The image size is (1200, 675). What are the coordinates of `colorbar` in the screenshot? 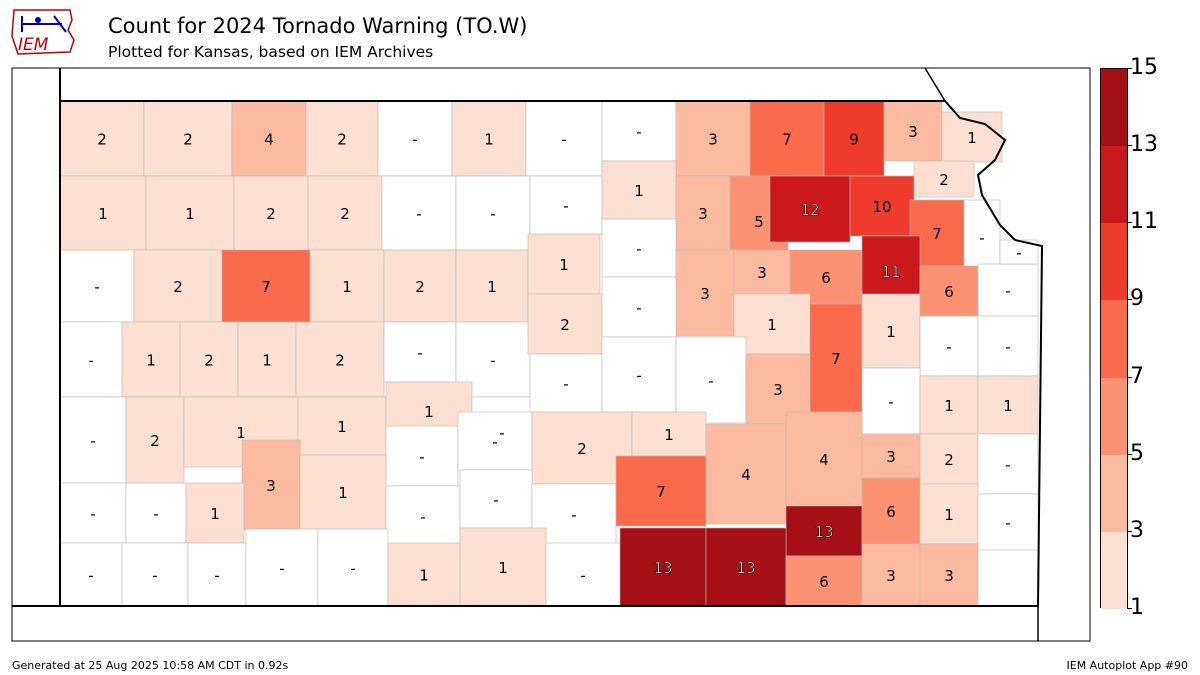 It's located at (1114, 338).